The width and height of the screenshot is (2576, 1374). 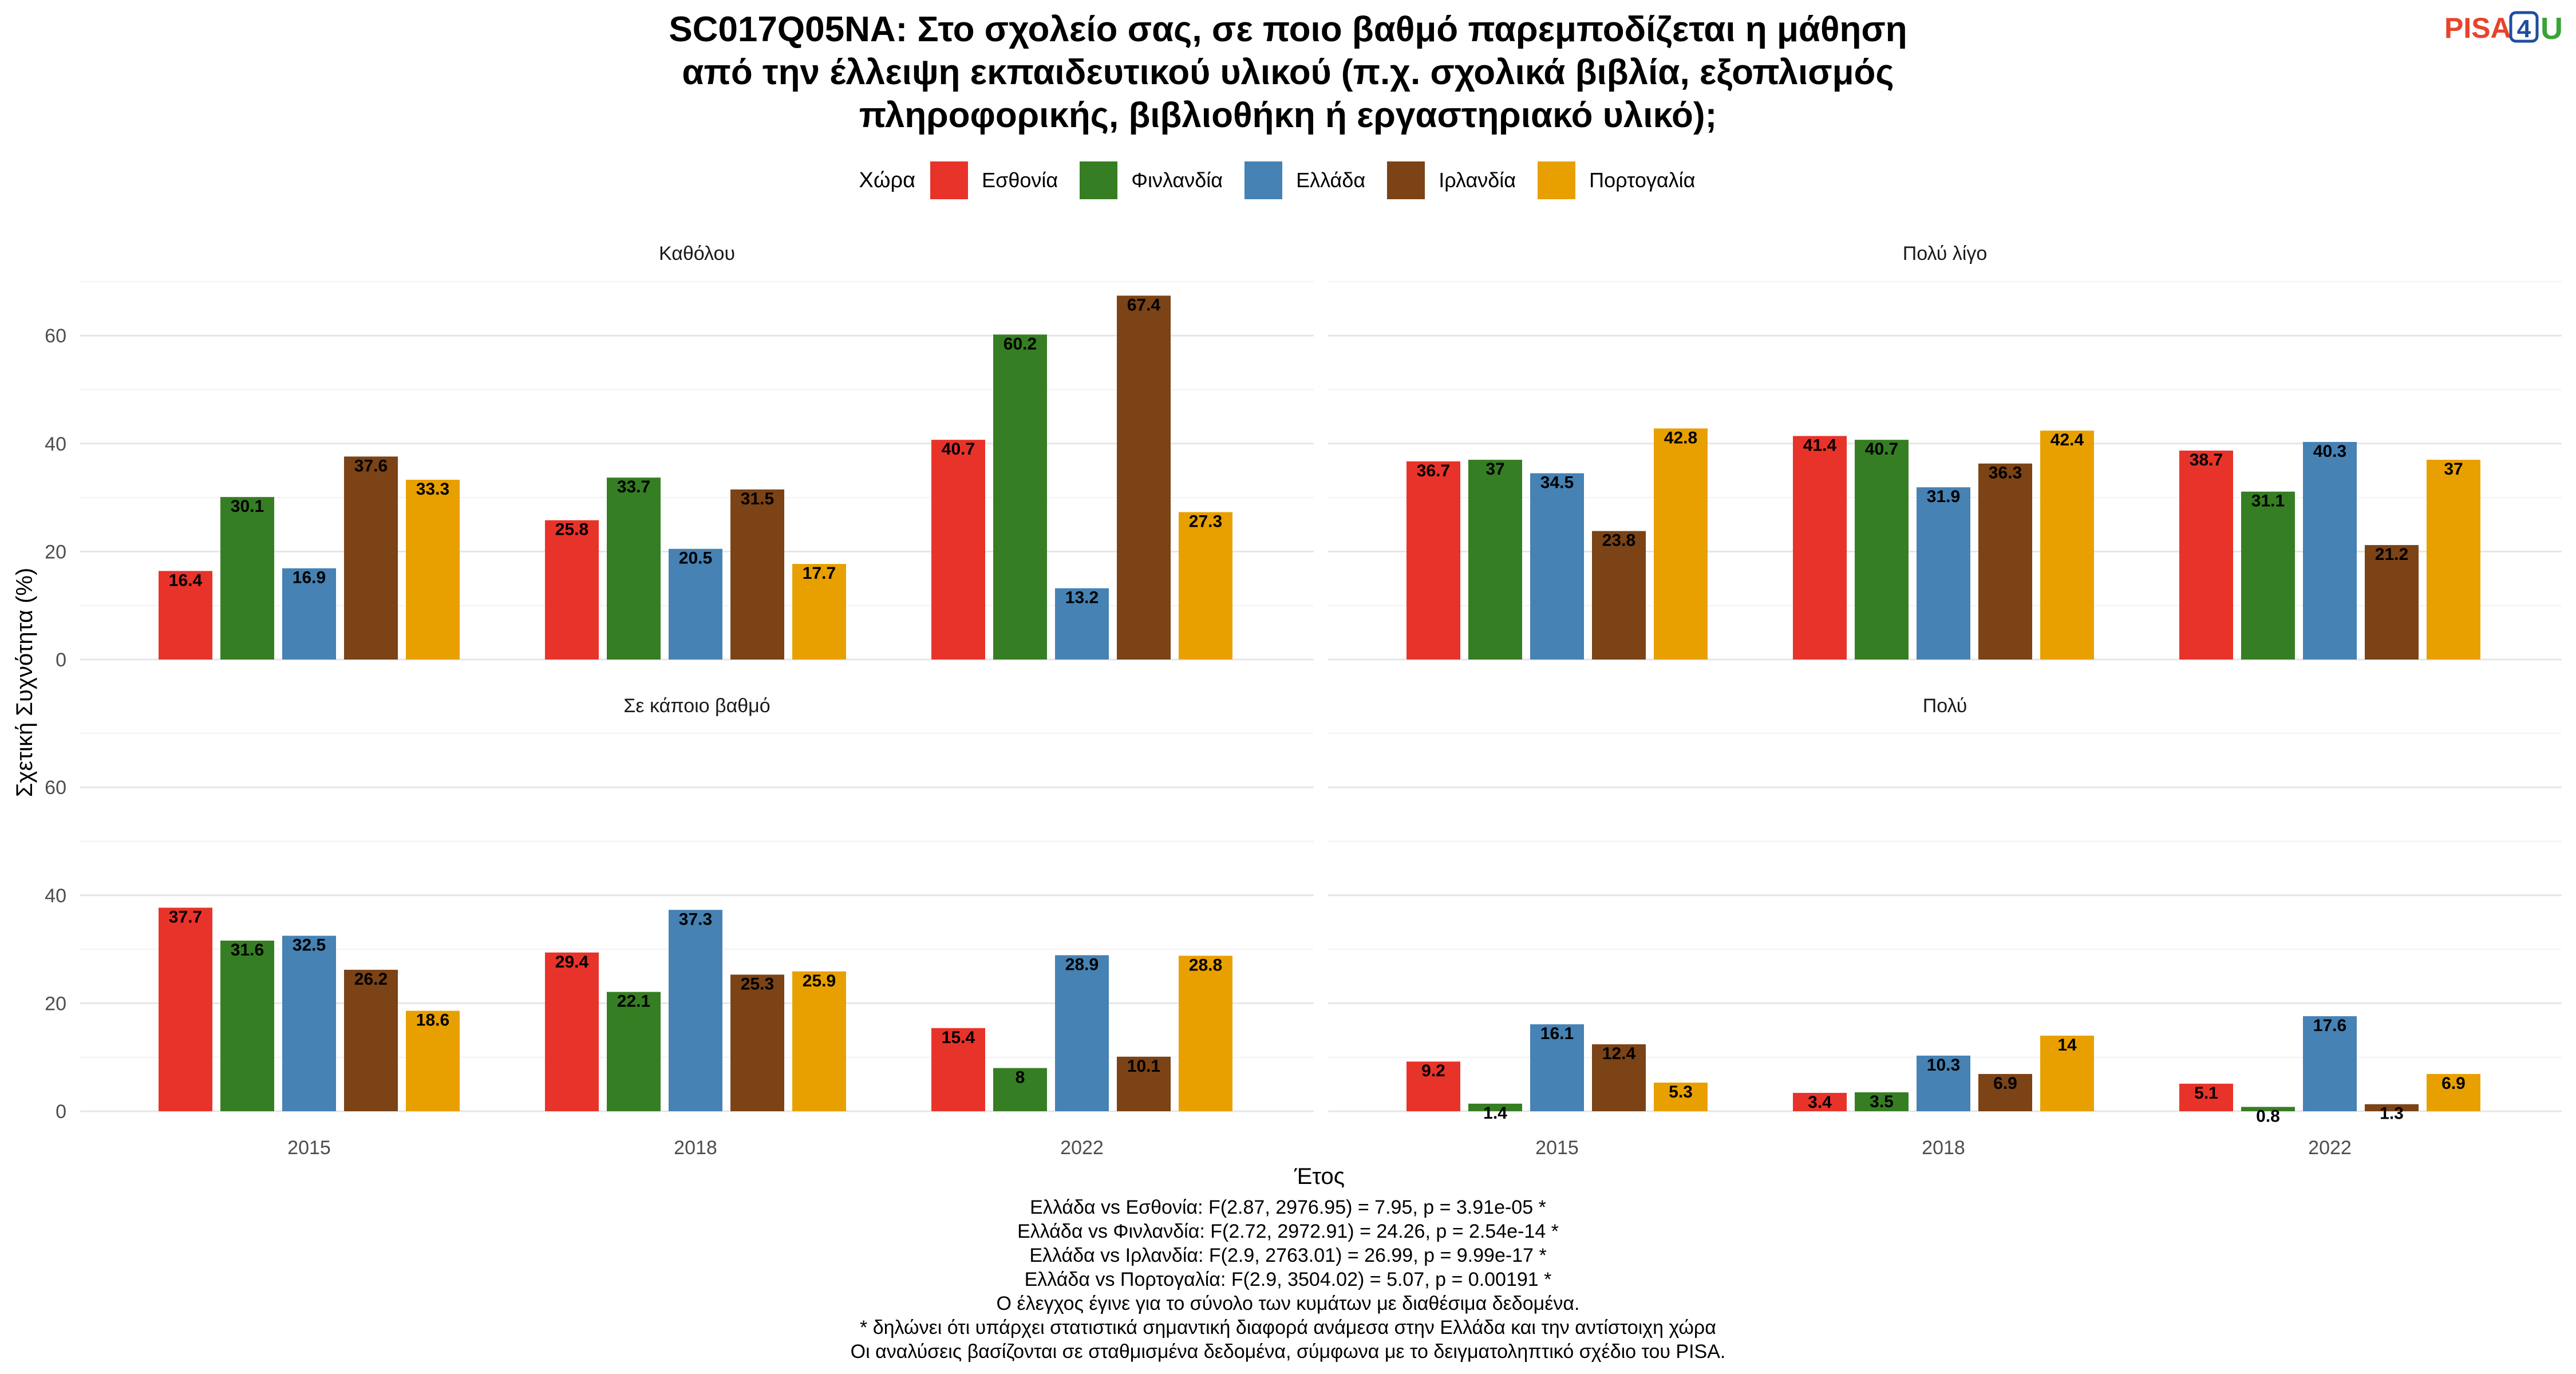 What do you see at coordinates (1177, 180) in the screenshot?
I see `legend-label: Φινλανδία` at bounding box center [1177, 180].